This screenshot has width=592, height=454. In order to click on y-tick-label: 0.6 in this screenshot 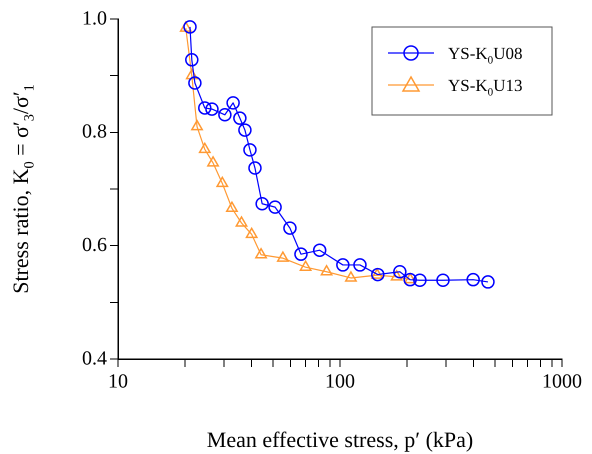, I will do `click(94, 245)`.